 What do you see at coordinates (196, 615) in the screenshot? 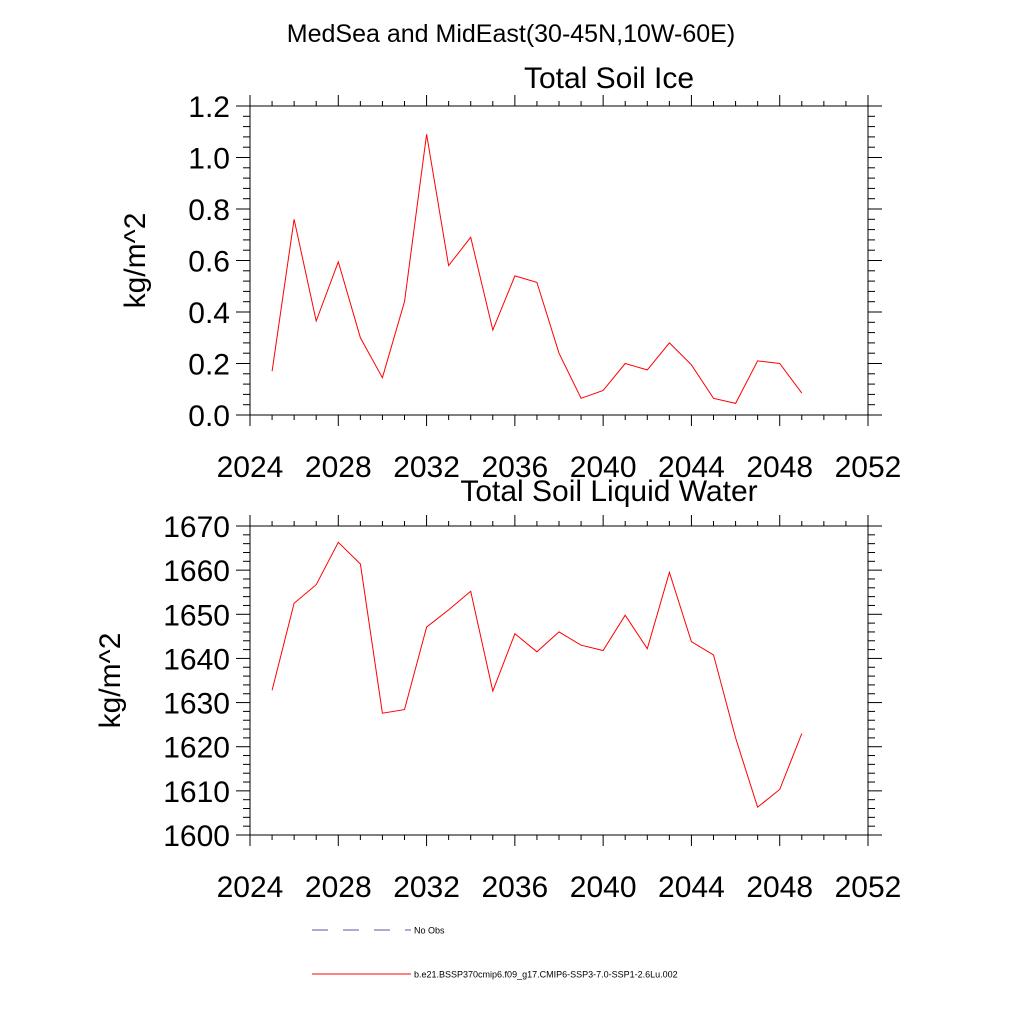
I see `p1-y-tick-label-5: 1650` at bounding box center [196, 615].